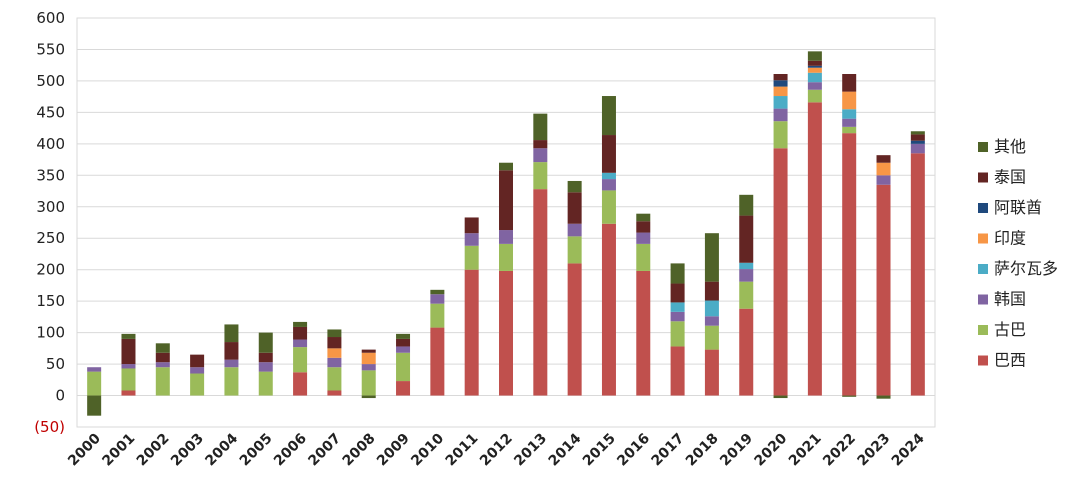 The height and width of the screenshot is (497, 1080). I want to click on x-tick-label: 2009, so click(393, 450).